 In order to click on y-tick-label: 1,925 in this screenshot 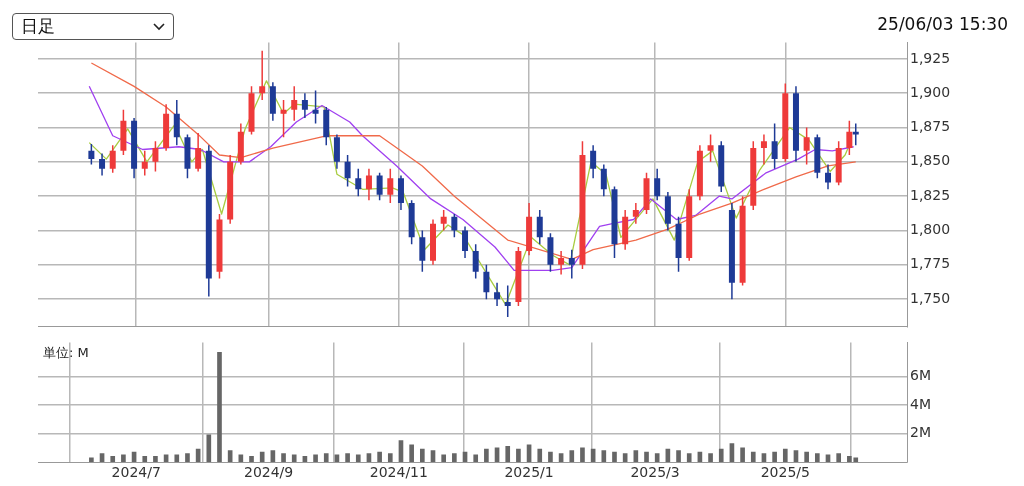, I will do `click(930, 57)`.